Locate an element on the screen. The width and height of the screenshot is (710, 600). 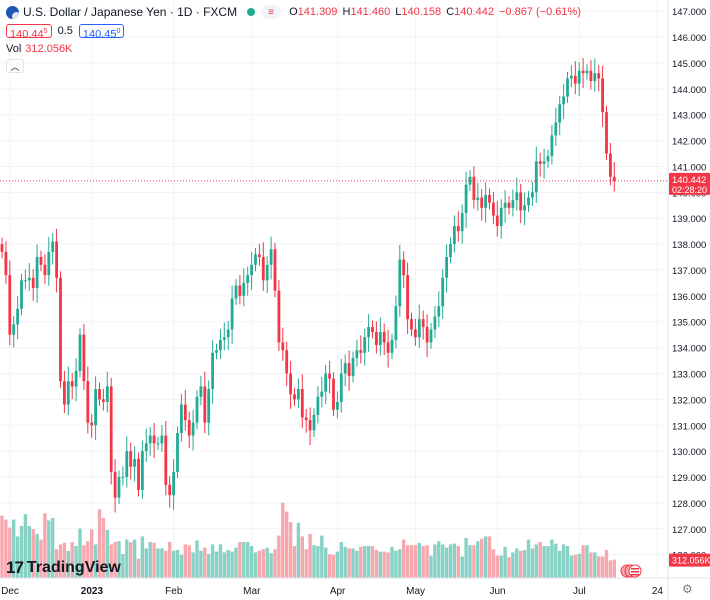
indicator-dropdown-button: ≡ is located at coordinates (271, 12).